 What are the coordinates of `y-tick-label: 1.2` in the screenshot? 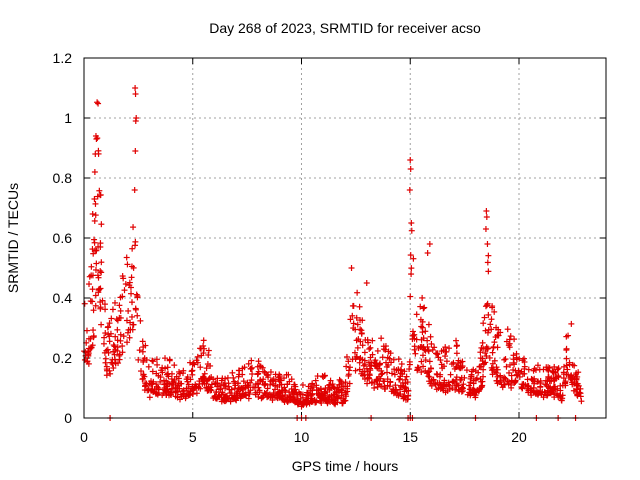 It's located at (63, 58).